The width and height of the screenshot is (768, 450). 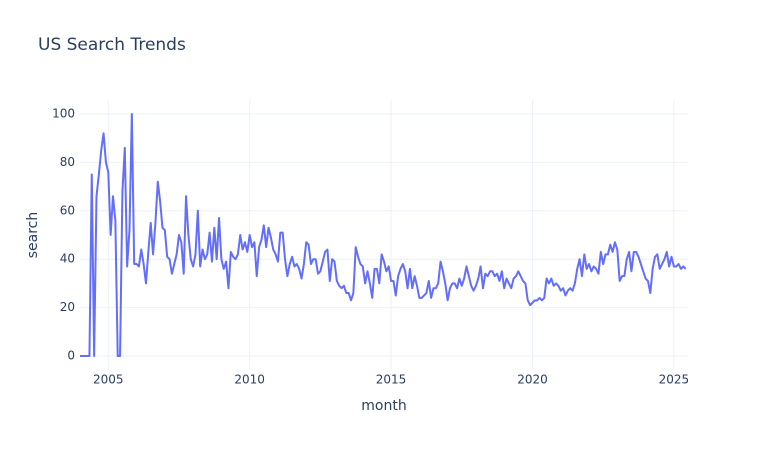 What do you see at coordinates (383, 406) in the screenshot?
I see `x-axis-title: month` at bounding box center [383, 406].